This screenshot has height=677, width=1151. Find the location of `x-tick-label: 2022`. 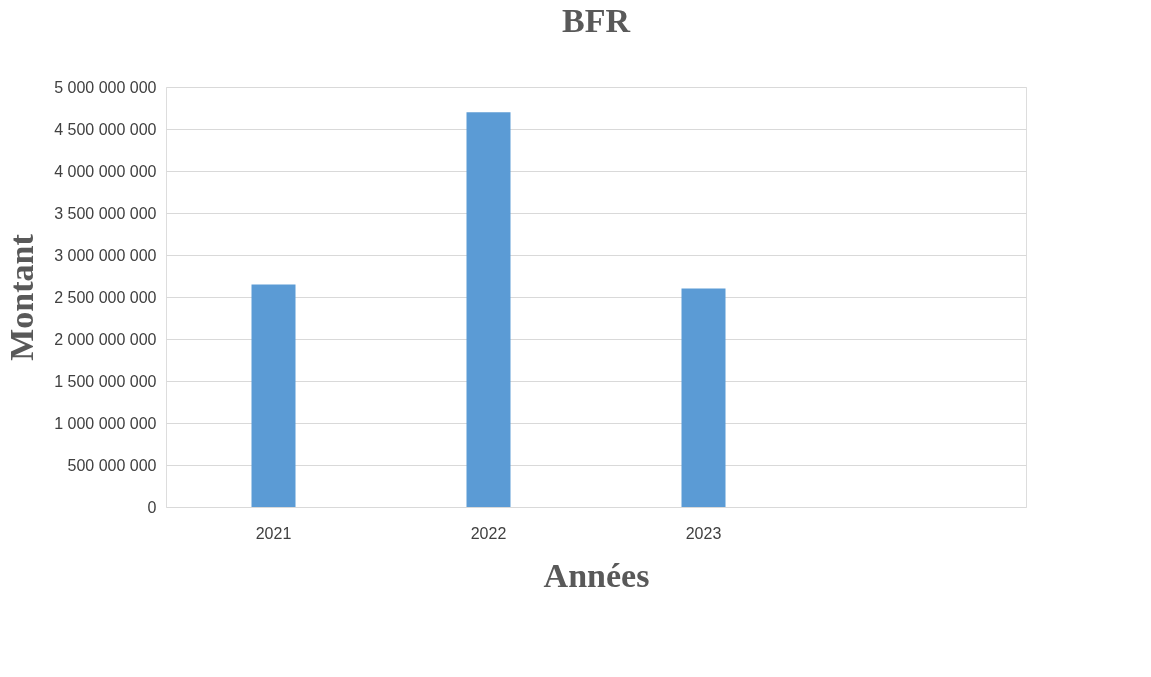

x-tick-label: 2022 is located at coordinates (488, 533).